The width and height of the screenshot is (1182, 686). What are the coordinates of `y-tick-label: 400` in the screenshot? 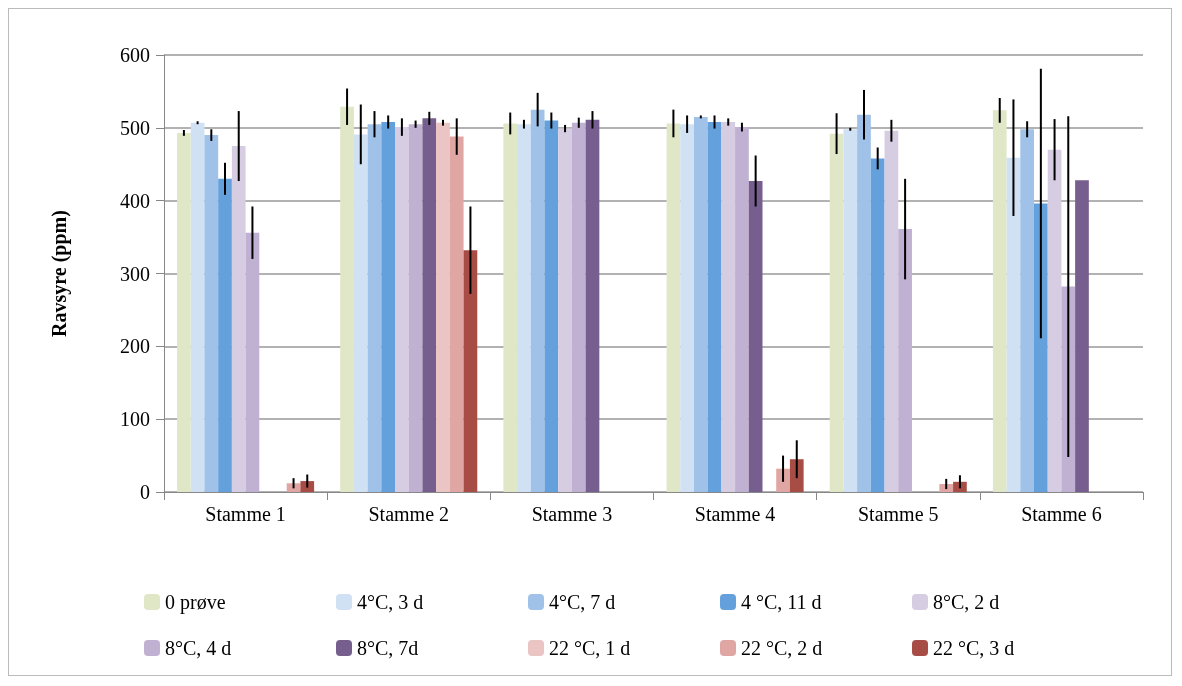 It's located at (135, 200).